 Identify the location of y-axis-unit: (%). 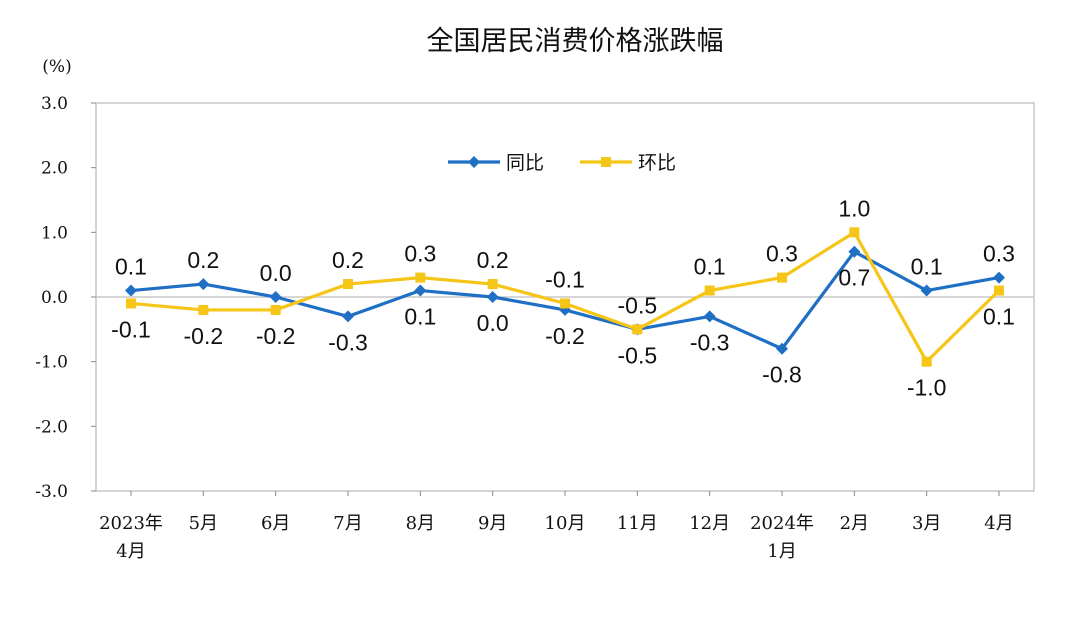
(56, 67).